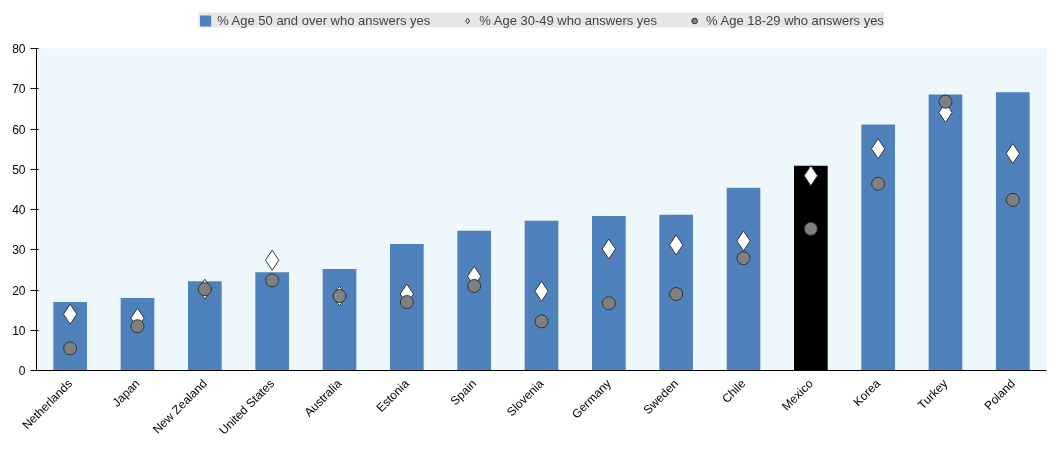  What do you see at coordinates (795, 20) in the screenshot?
I see `legend-label: % Age 18-29 who answers yes` at bounding box center [795, 20].